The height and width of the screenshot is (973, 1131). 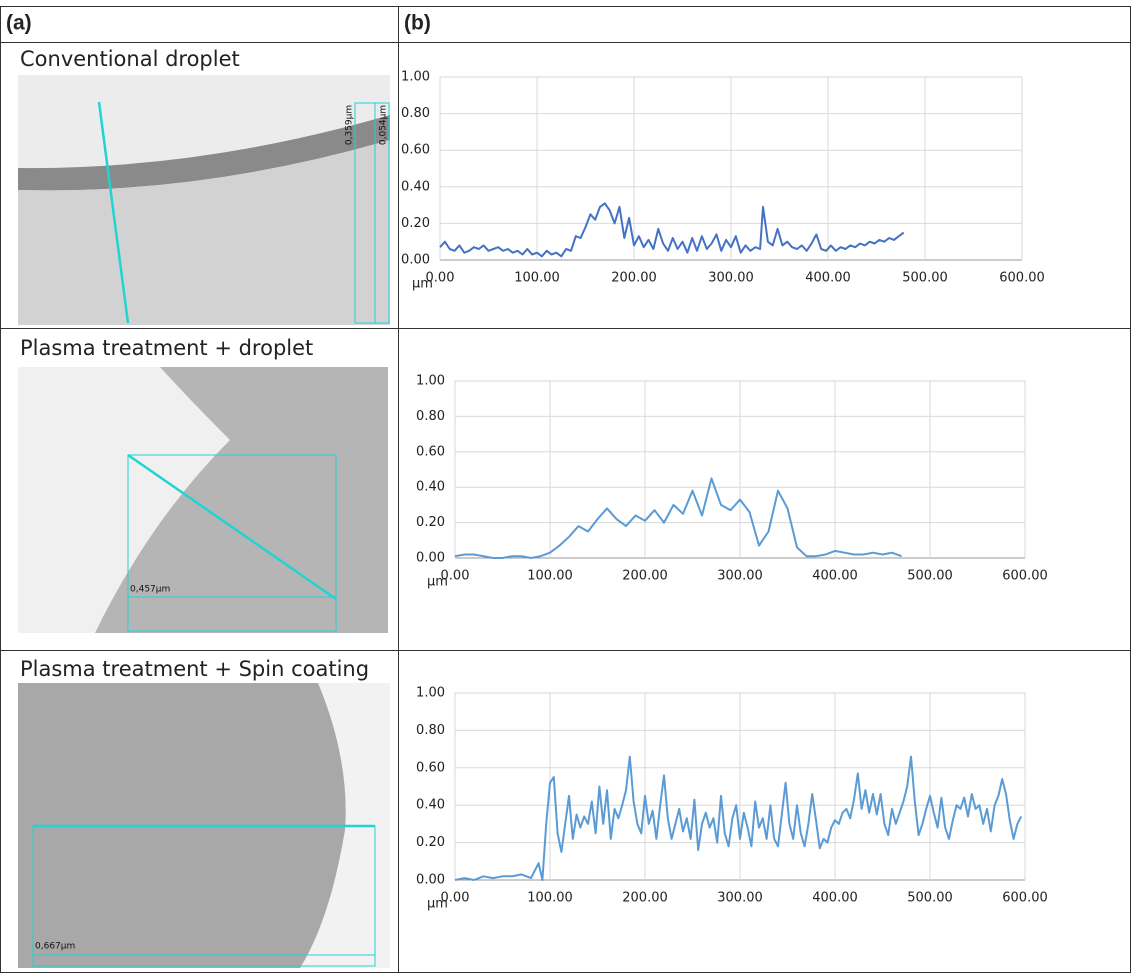 What do you see at coordinates (204, 825) in the screenshot?
I see `micrograph: 0,667µm` at bounding box center [204, 825].